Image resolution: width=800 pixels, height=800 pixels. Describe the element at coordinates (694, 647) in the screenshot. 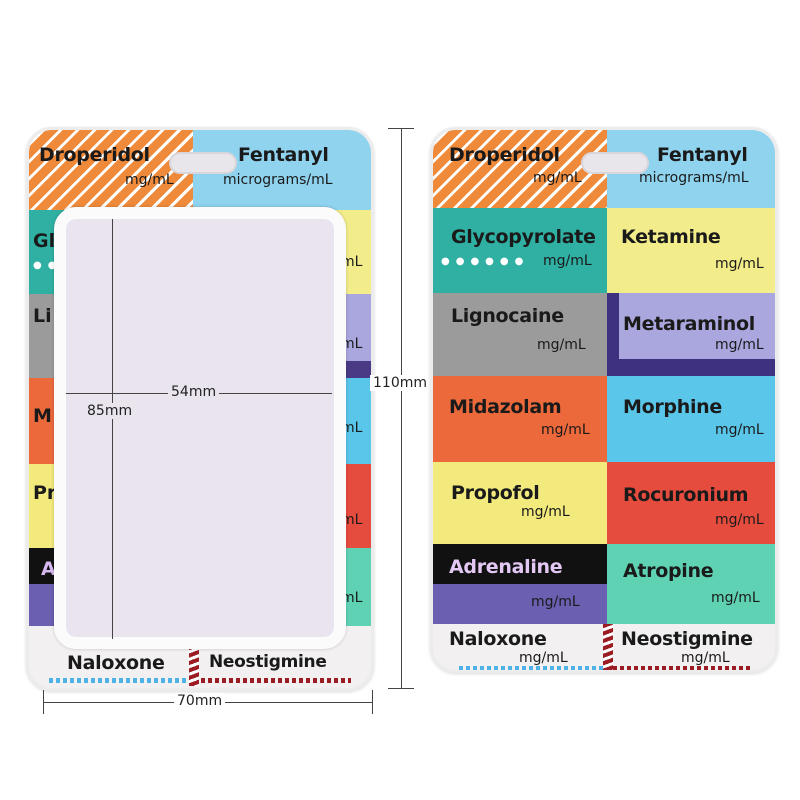

I see `cell-neostigmine: Neostigmine mg/mL` at that location.